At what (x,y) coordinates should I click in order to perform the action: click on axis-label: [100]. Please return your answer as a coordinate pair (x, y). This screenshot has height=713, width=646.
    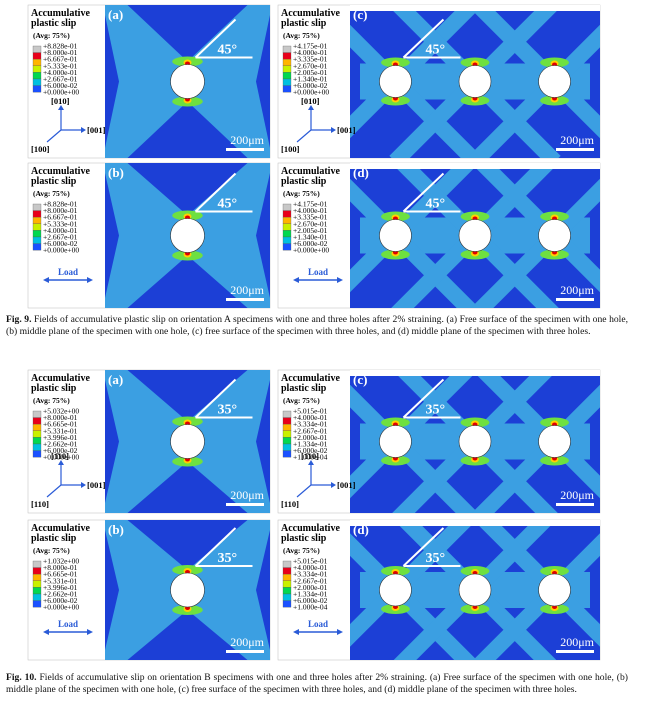
    Looking at the image, I should click on (290, 149).